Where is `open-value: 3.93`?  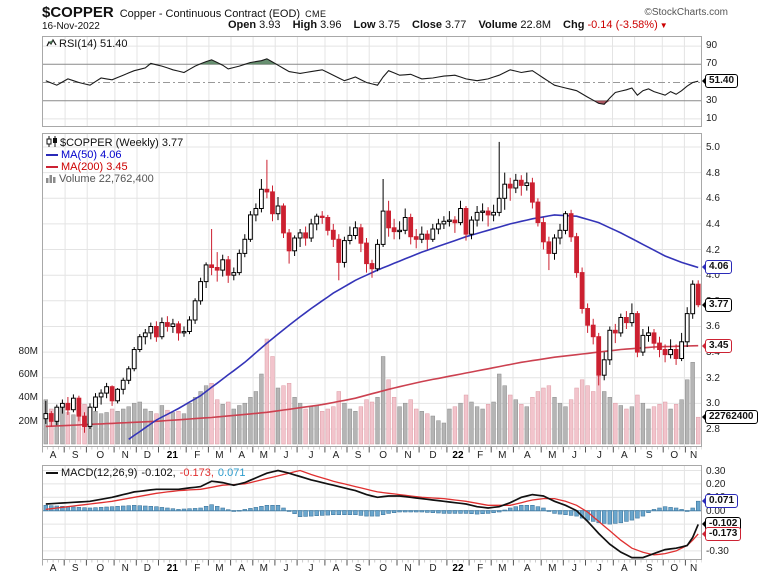 open-value: 3.93 is located at coordinates (270, 25).